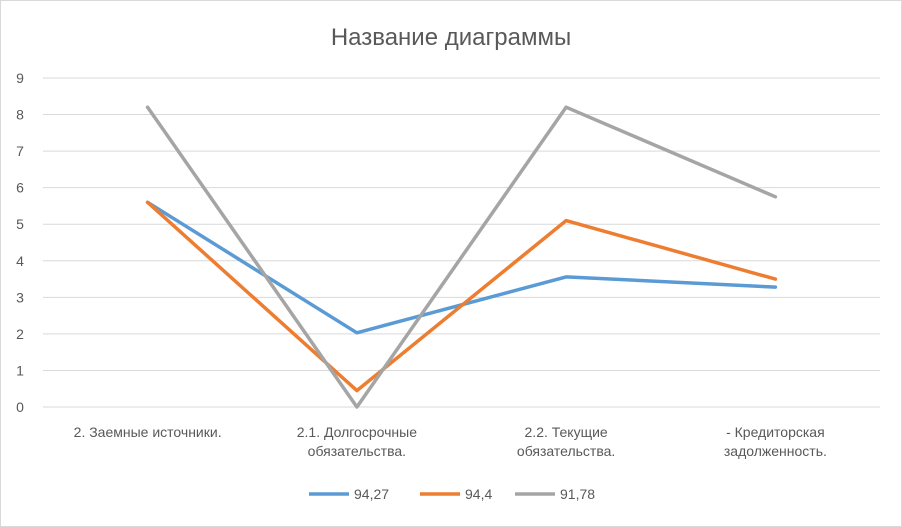 This screenshot has height=527, width=902. I want to click on legend: 94,27 94,4 91,78, so click(452, 494).